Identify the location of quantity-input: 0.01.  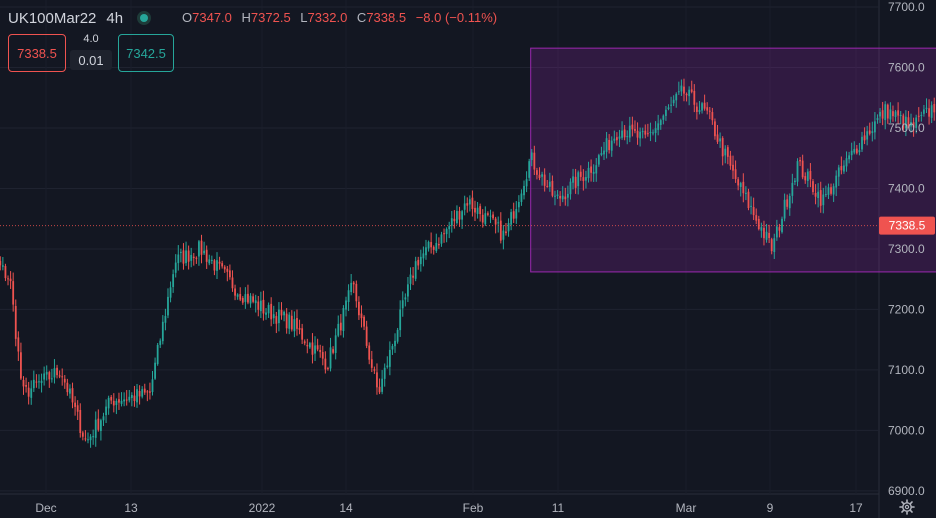
(91, 60).